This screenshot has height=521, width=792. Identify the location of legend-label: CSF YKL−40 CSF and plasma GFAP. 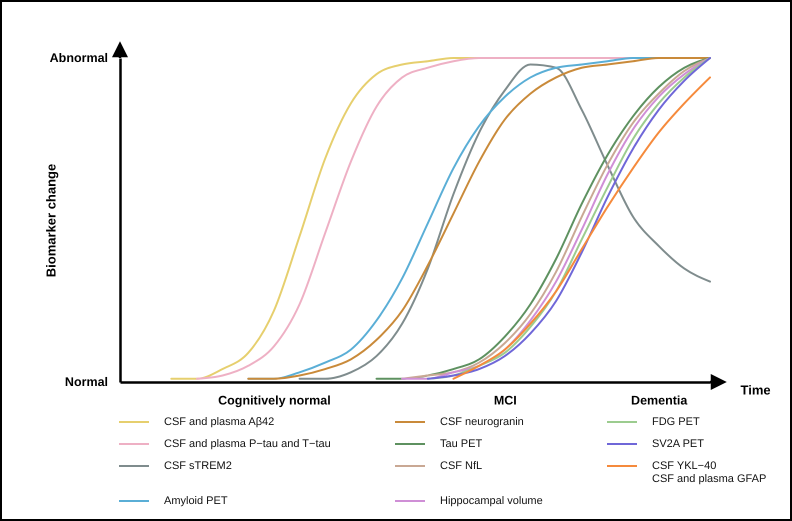
(709, 472).